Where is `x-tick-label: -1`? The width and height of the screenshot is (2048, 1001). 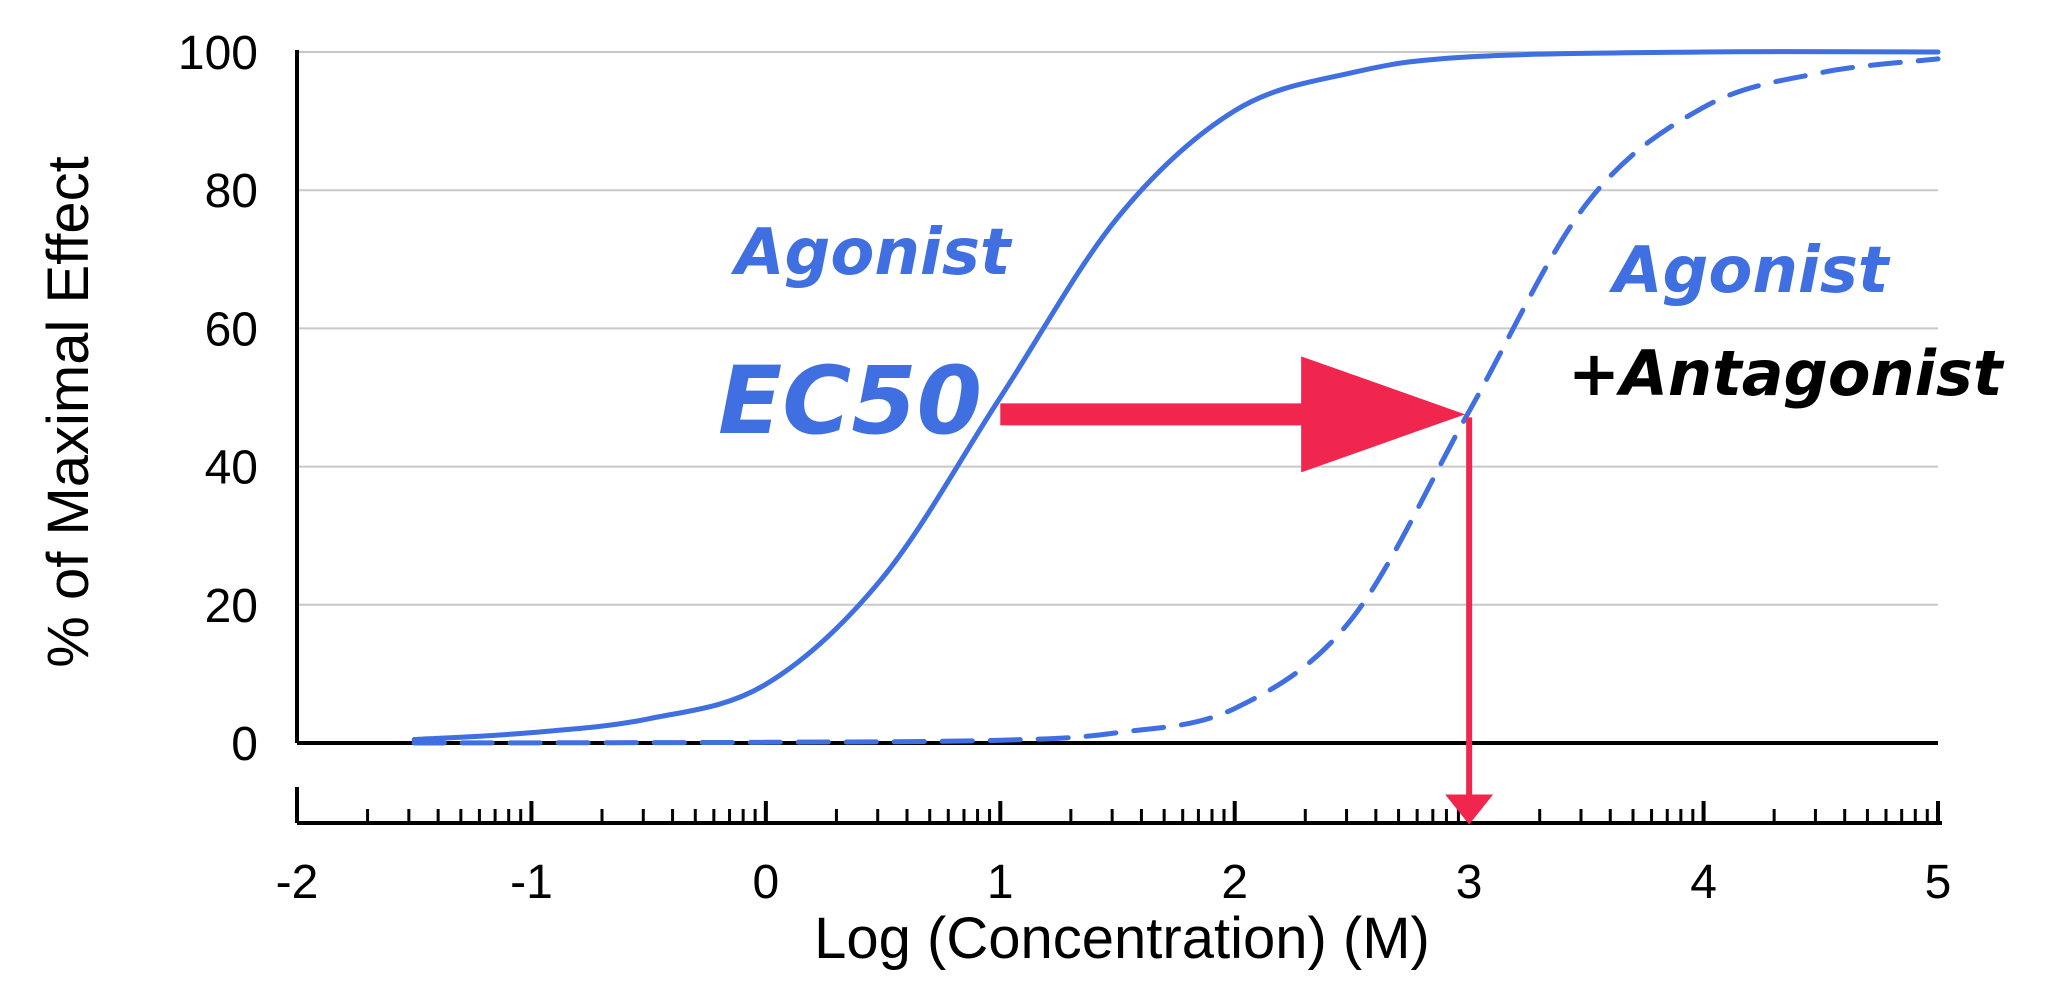
x-tick-label: -1 is located at coordinates (531, 882).